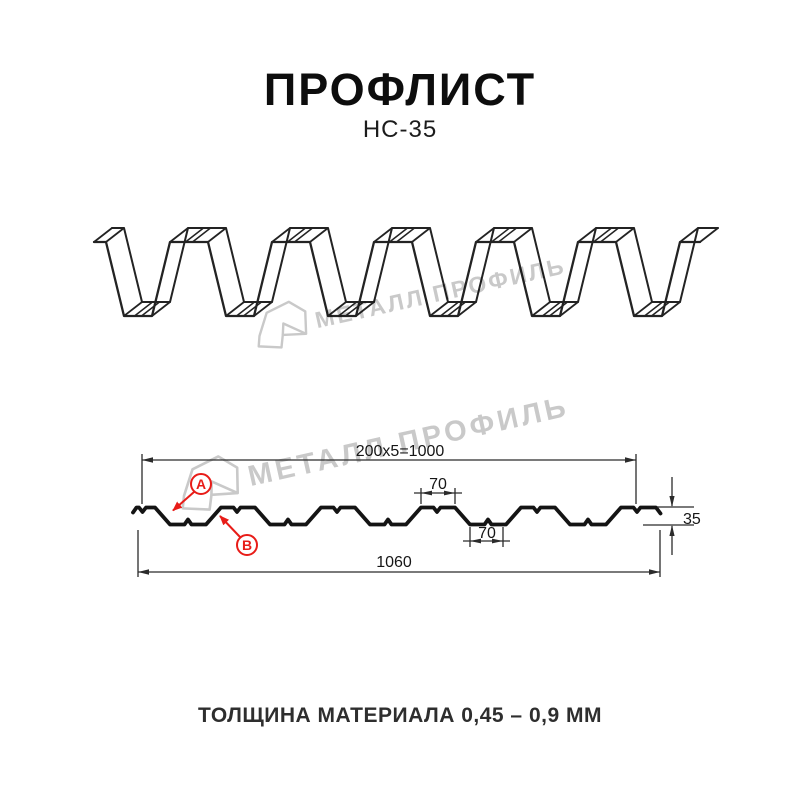 This screenshot has height=800, width=800. I want to click on dim-profile-height-value: 35, so click(692, 519).